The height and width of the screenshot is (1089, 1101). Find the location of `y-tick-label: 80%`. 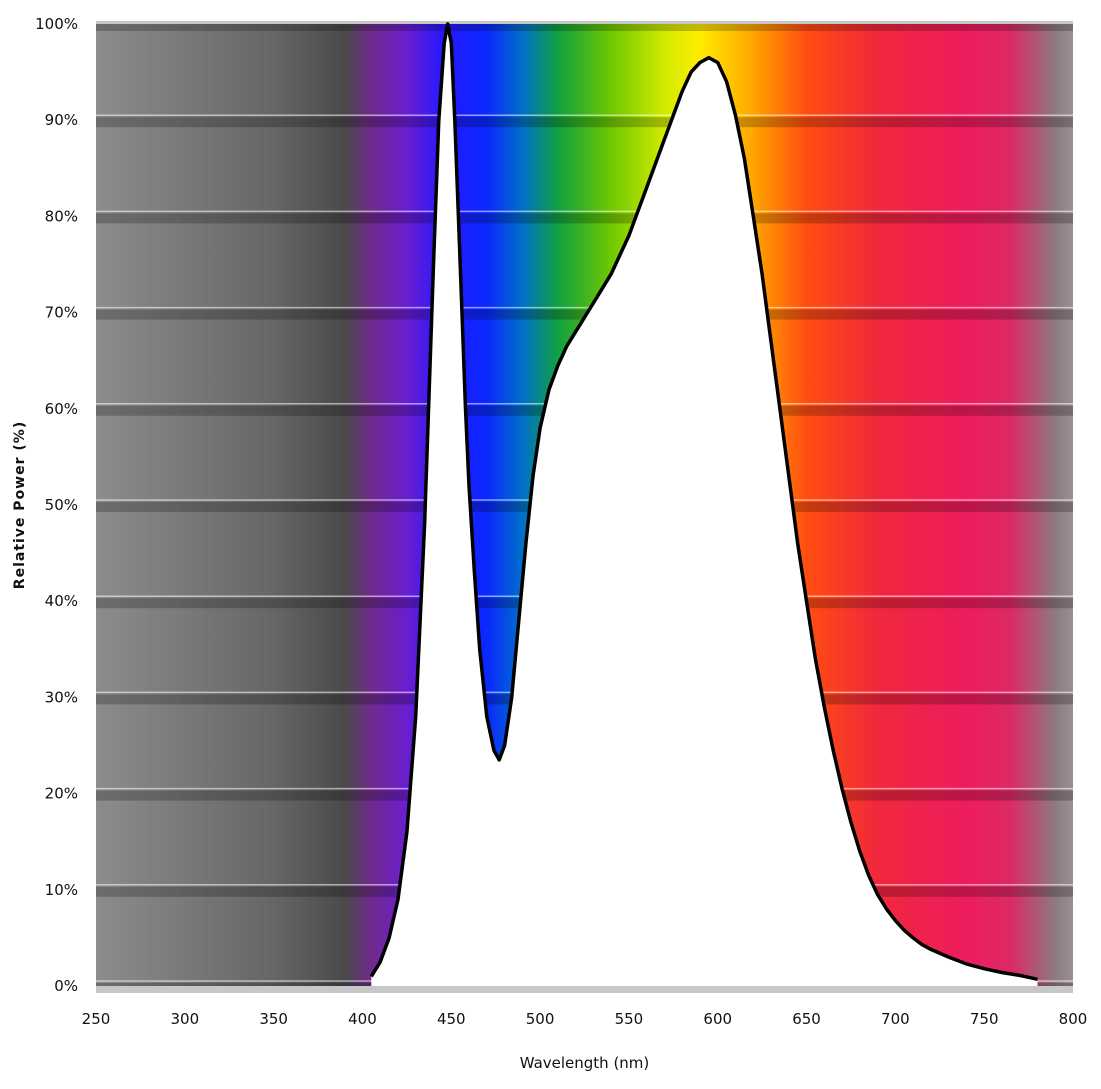

y-tick-label: 80% is located at coordinates (61, 216).